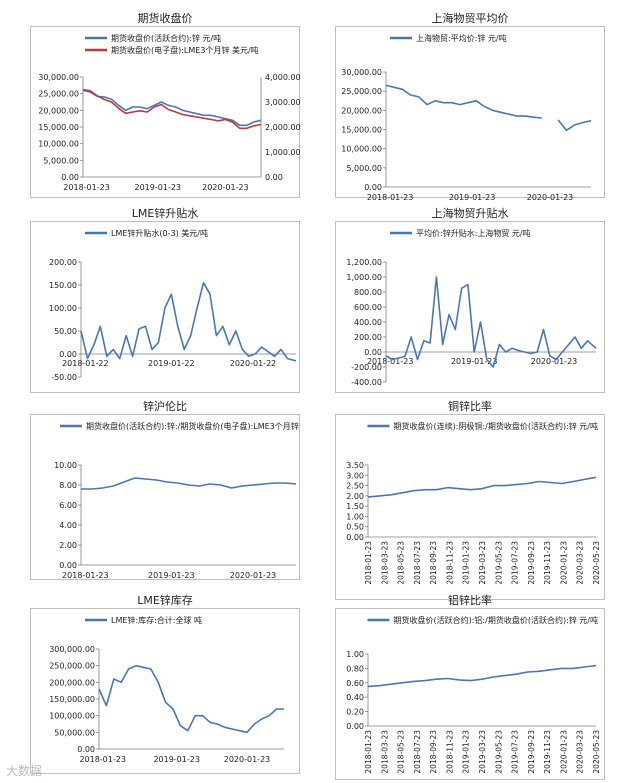 The width and height of the screenshot is (623, 783). Describe the element at coordinates (547, 563) in the screenshot. I see `x-tick-label: 2019-11-23` at that location.